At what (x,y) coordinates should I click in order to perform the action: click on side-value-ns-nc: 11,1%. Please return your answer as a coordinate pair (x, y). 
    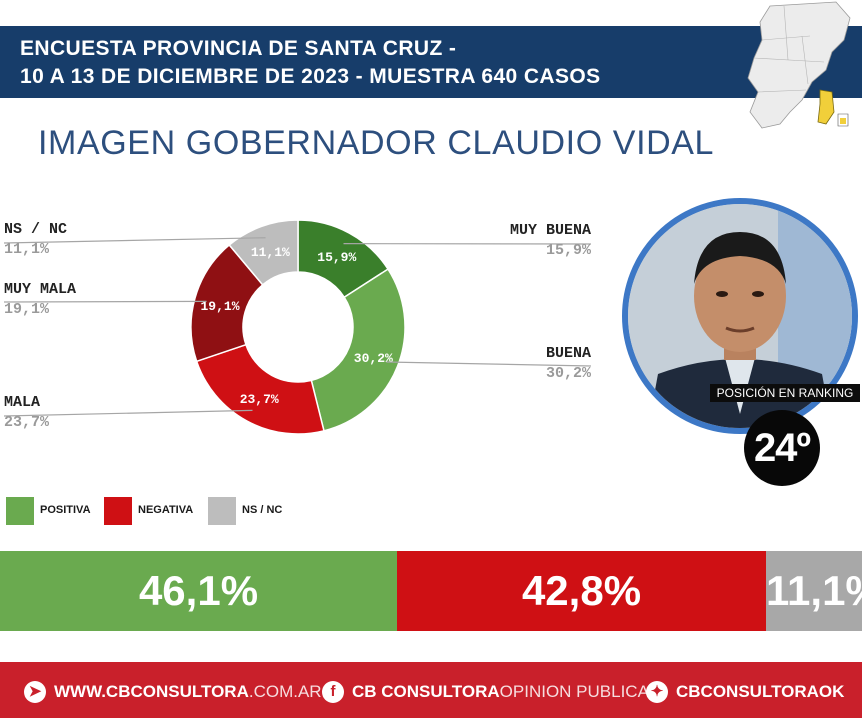
    Looking at the image, I should click on (27, 249).